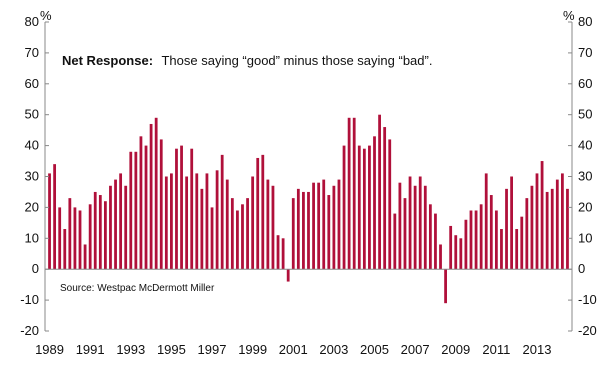  What do you see at coordinates (585, 114) in the screenshot?
I see `y-tick-label-right: 50` at bounding box center [585, 114].